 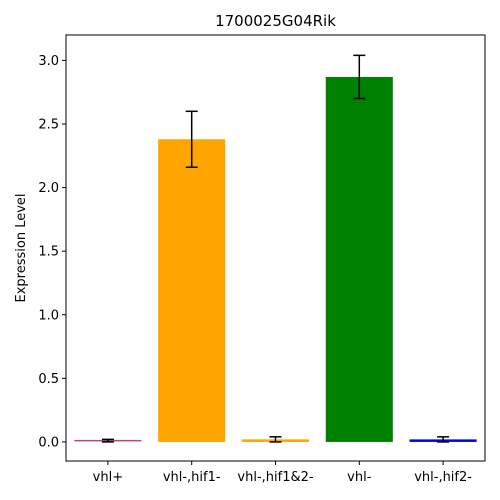 I want to click on y-tick-label-6: 2.5, so click(x=48, y=125).